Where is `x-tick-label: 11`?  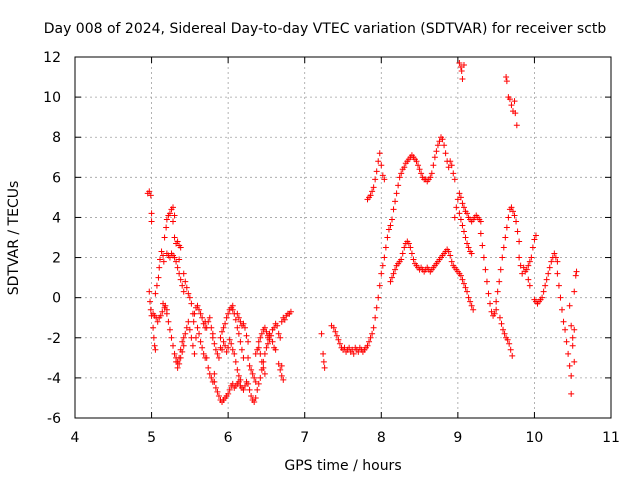 x-tick-label: 11 is located at coordinates (611, 438).